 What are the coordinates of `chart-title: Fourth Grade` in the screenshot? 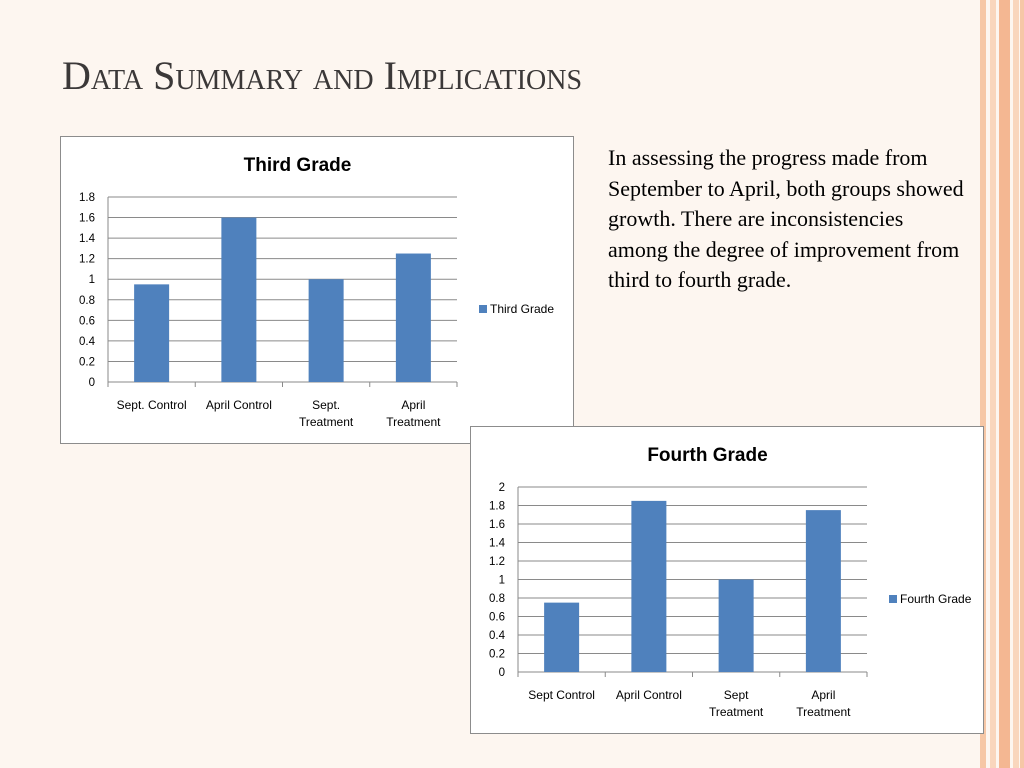 It's located at (707, 455).